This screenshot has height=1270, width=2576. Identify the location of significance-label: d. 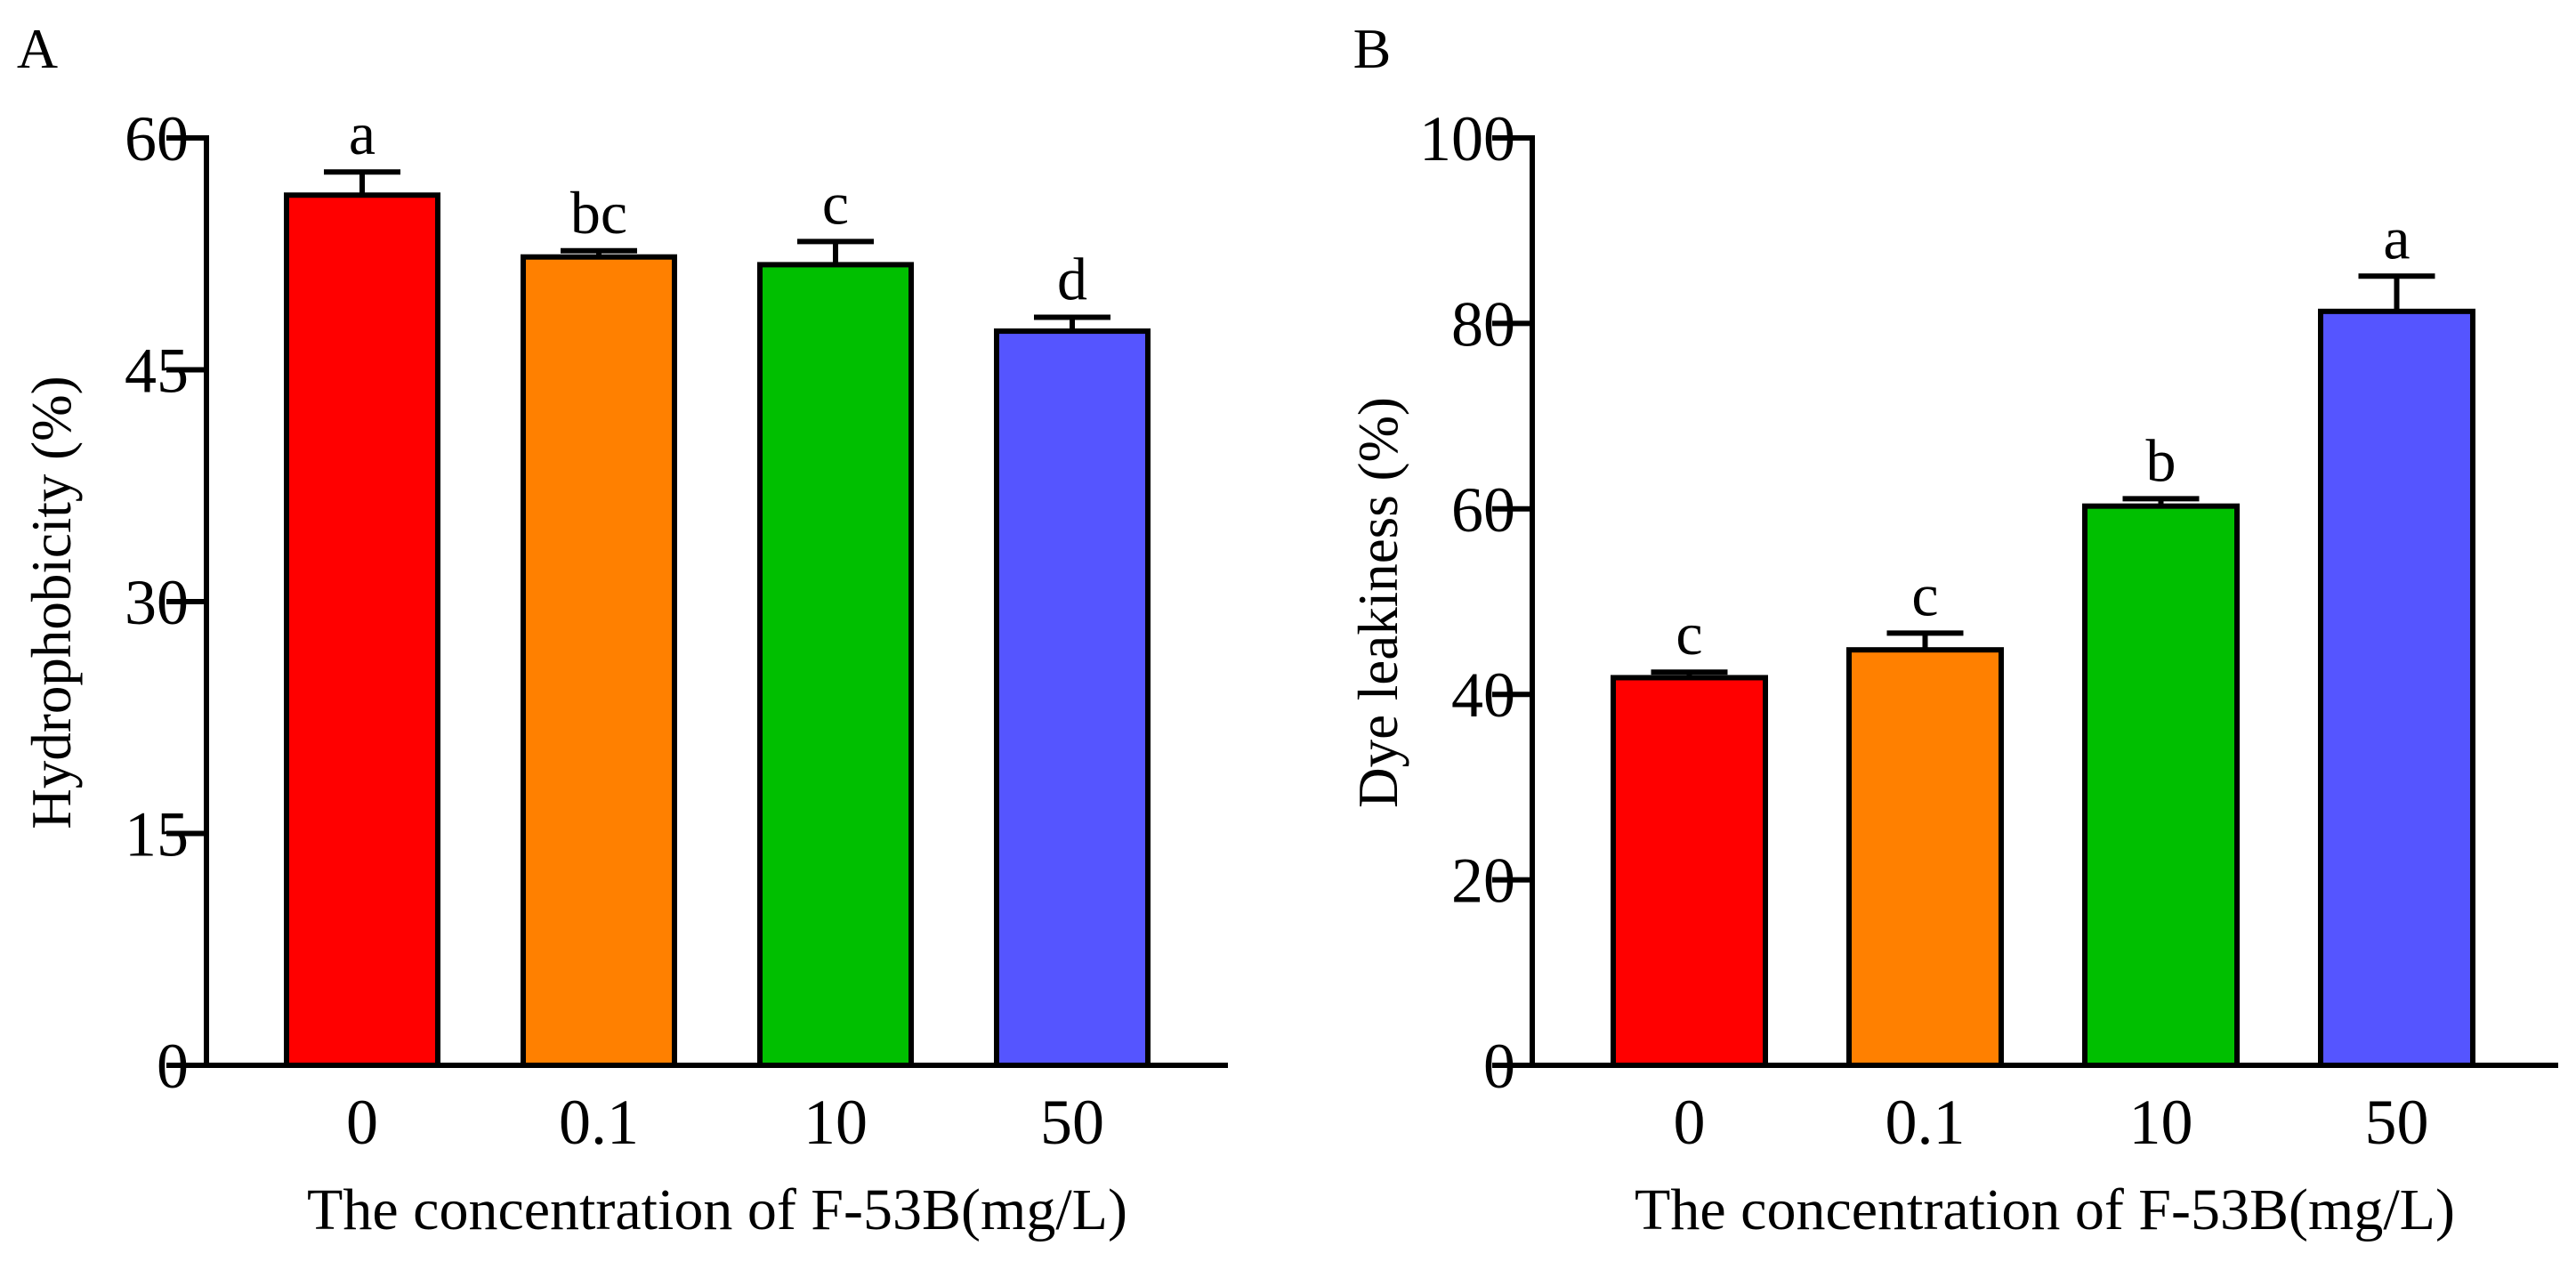
(1072, 278).